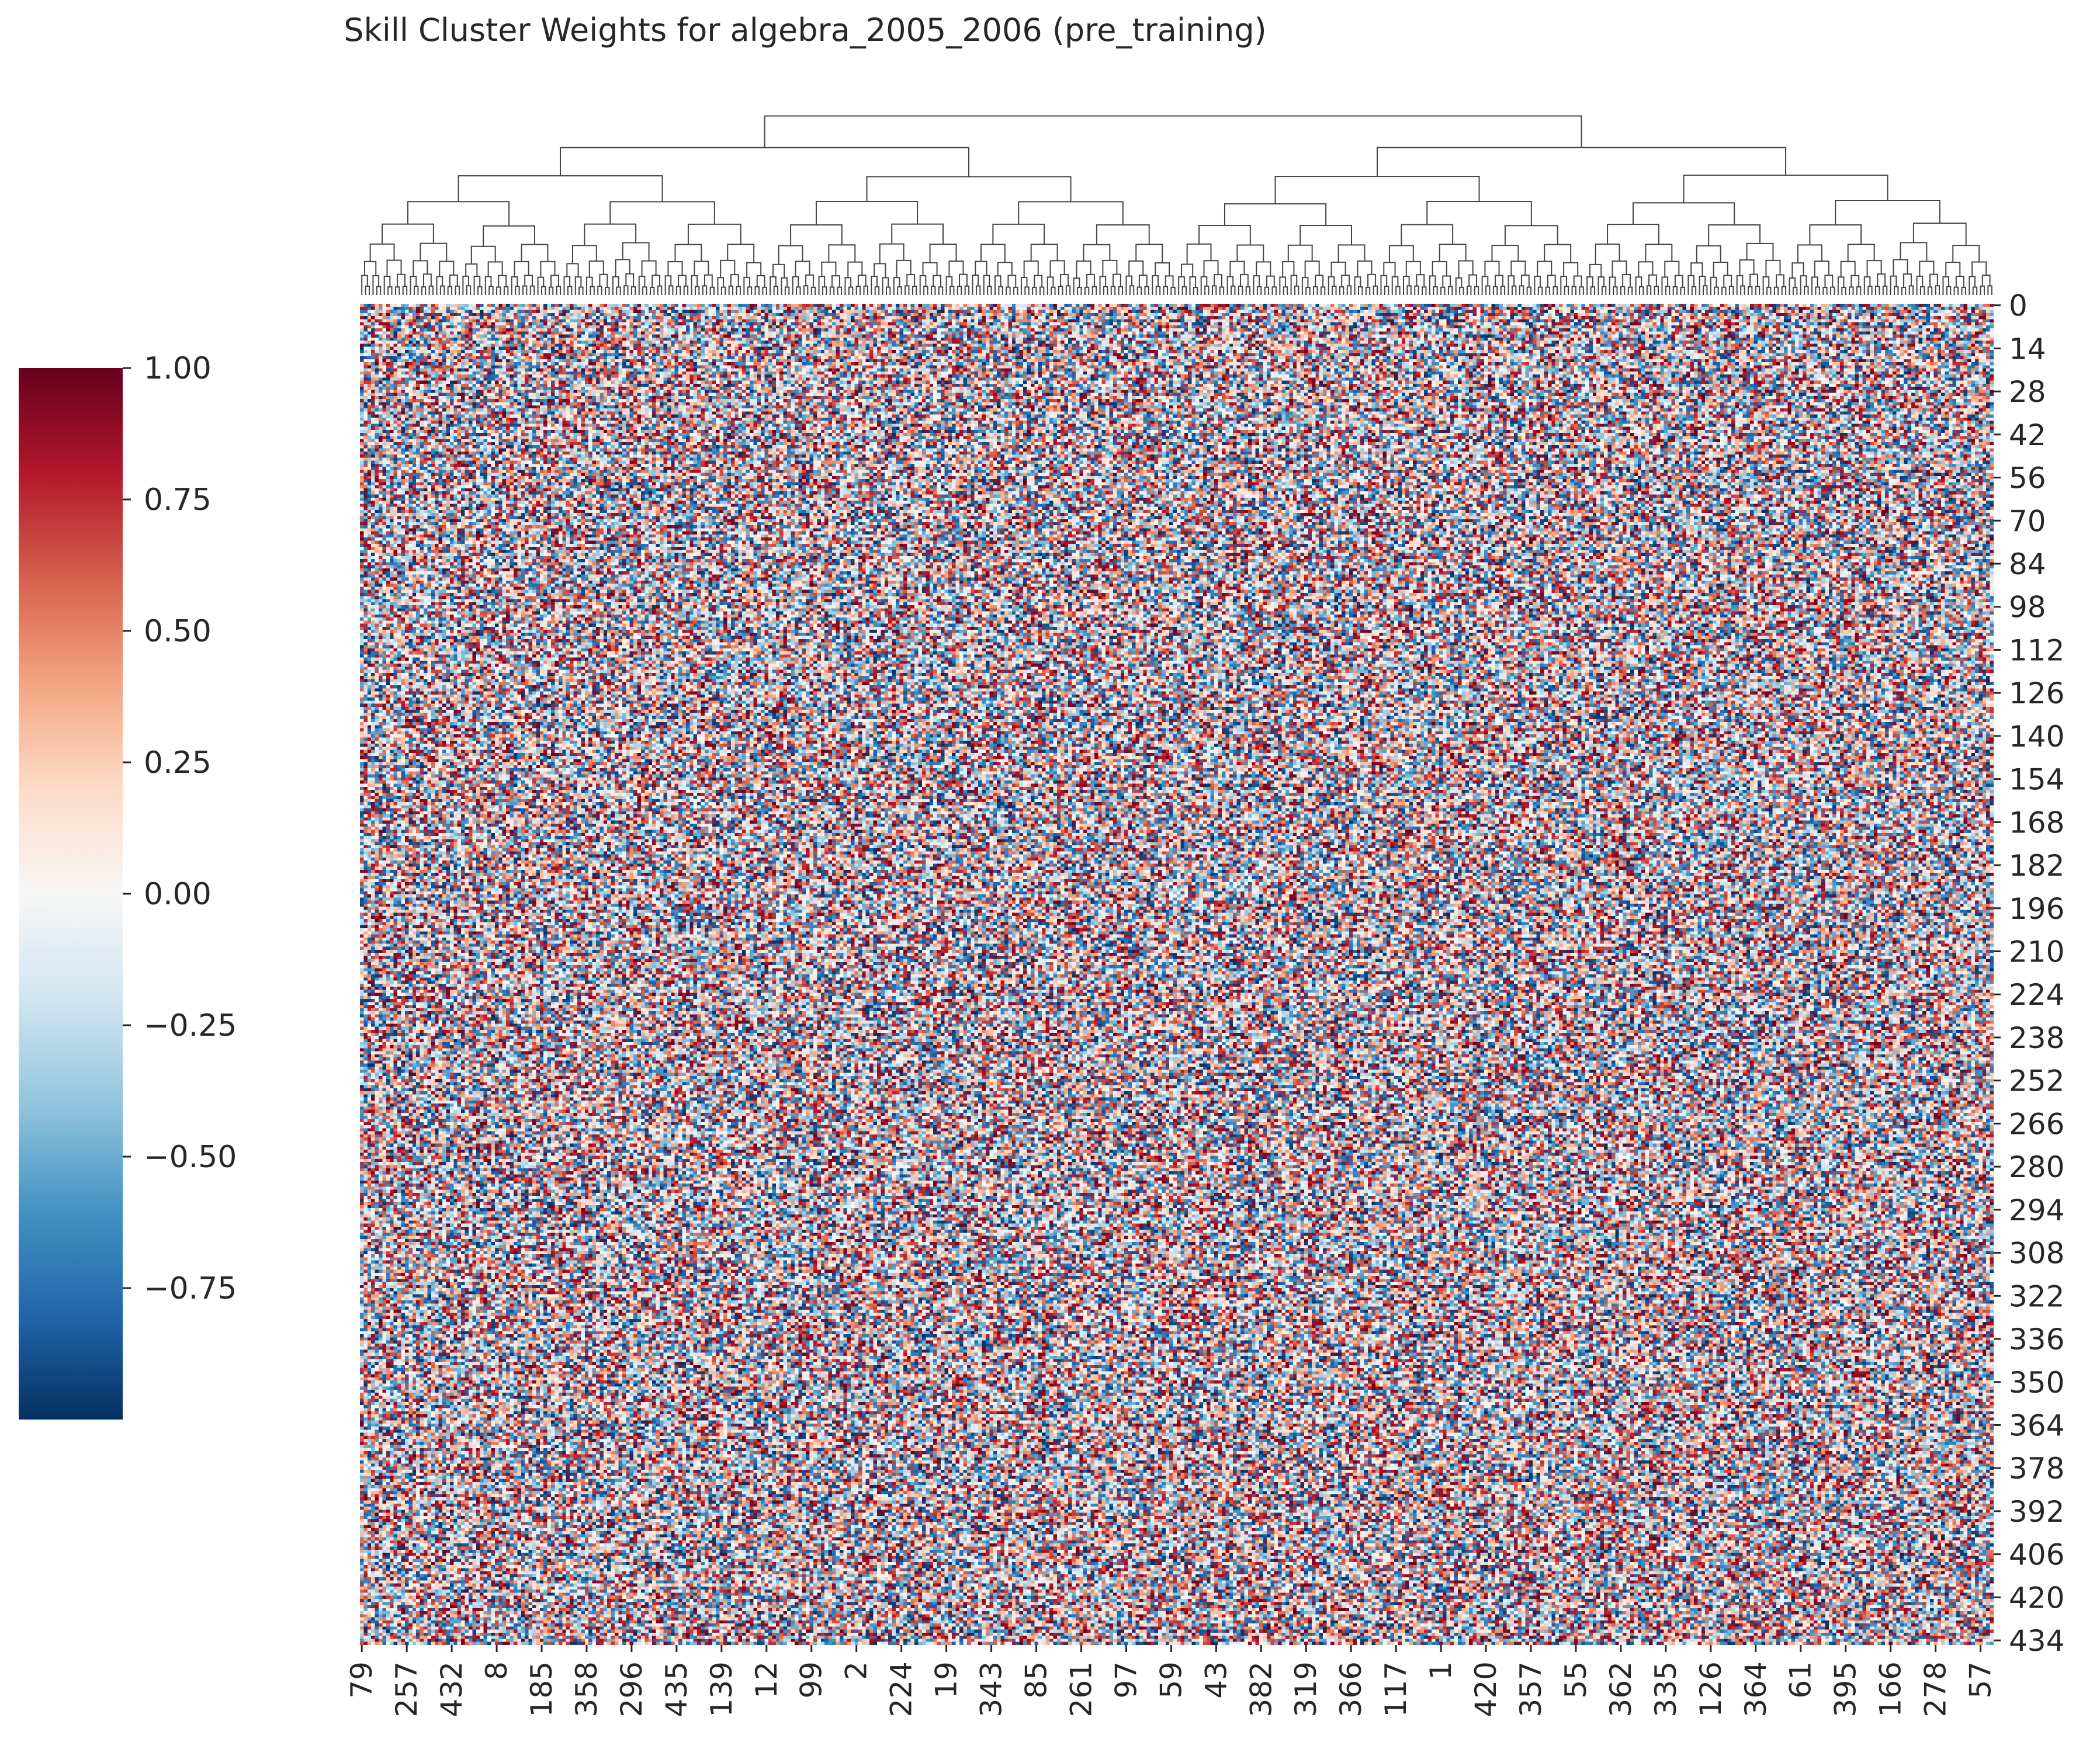 The image size is (2100, 1749). Describe the element at coordinates (2028, 478) in the screenshot. I see `y-tick-label: 56` at that location.